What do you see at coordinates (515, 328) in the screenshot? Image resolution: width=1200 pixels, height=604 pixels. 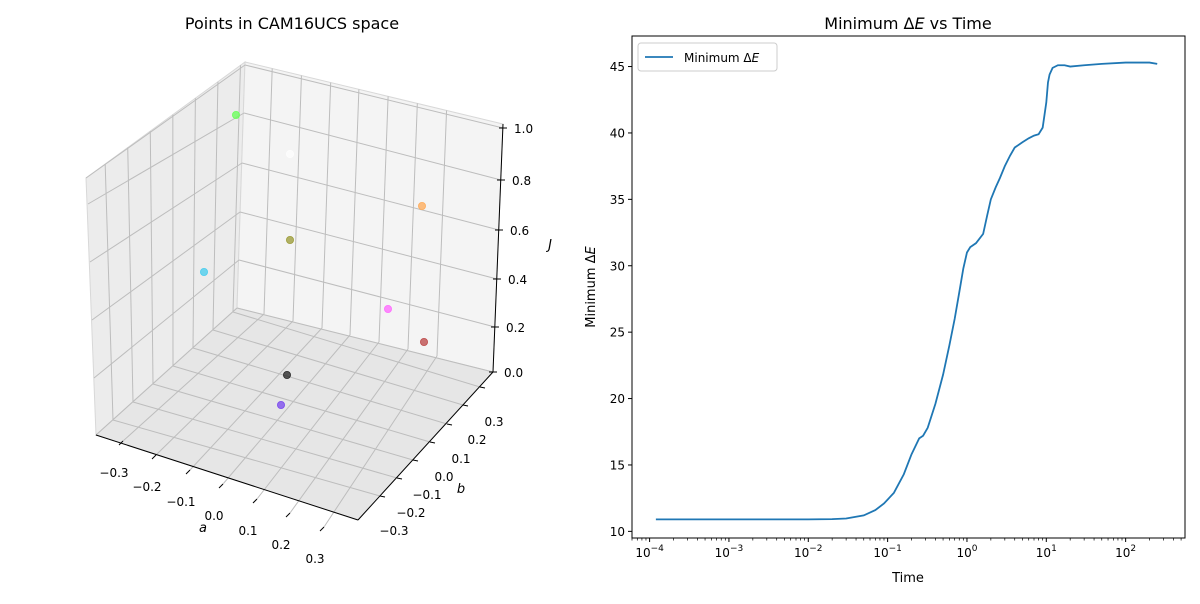 I see `z-tick-label-3d: 0.2` at bounding box center [515, 328].